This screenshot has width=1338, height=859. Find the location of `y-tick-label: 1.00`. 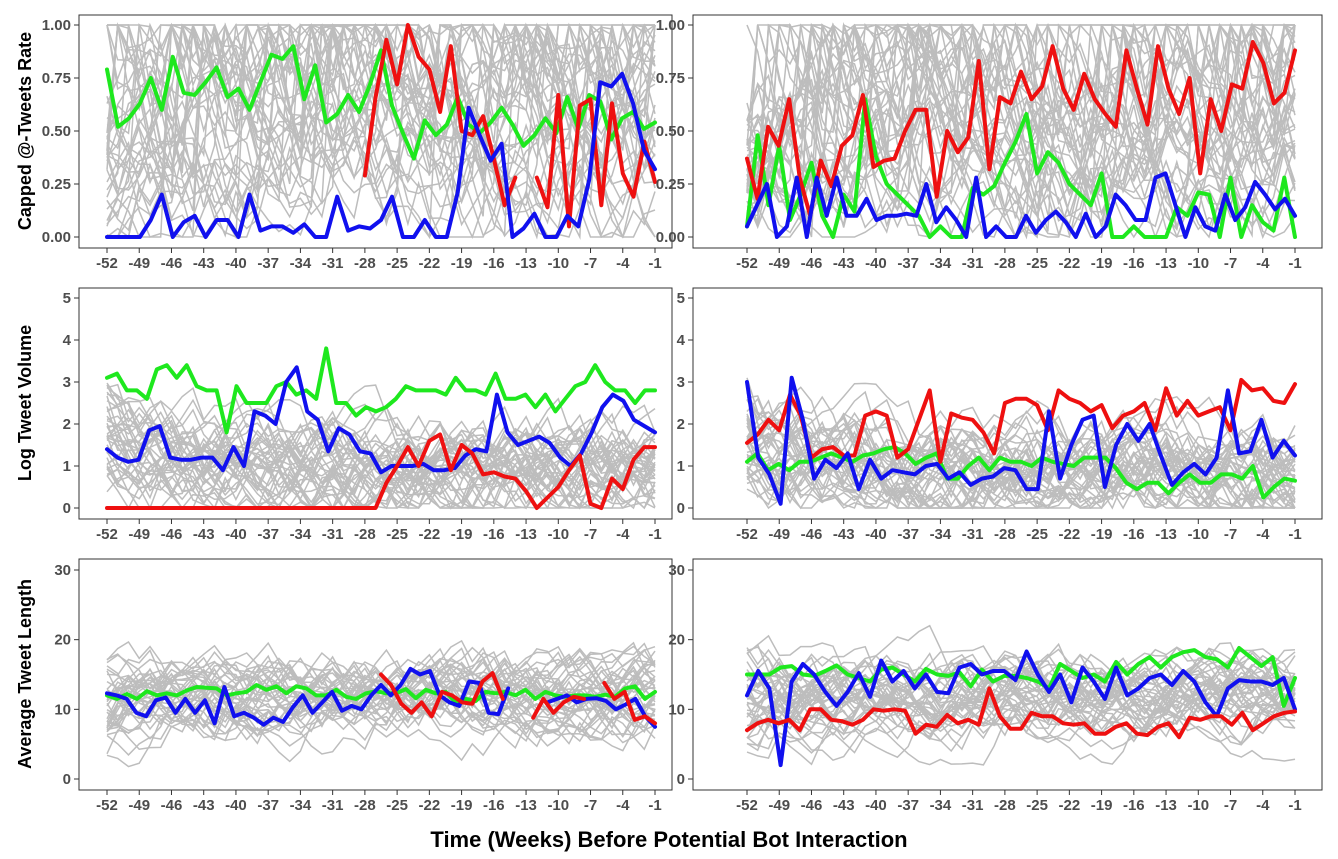

y-tick-label: 1.00 is located at coordinates (670, 25).